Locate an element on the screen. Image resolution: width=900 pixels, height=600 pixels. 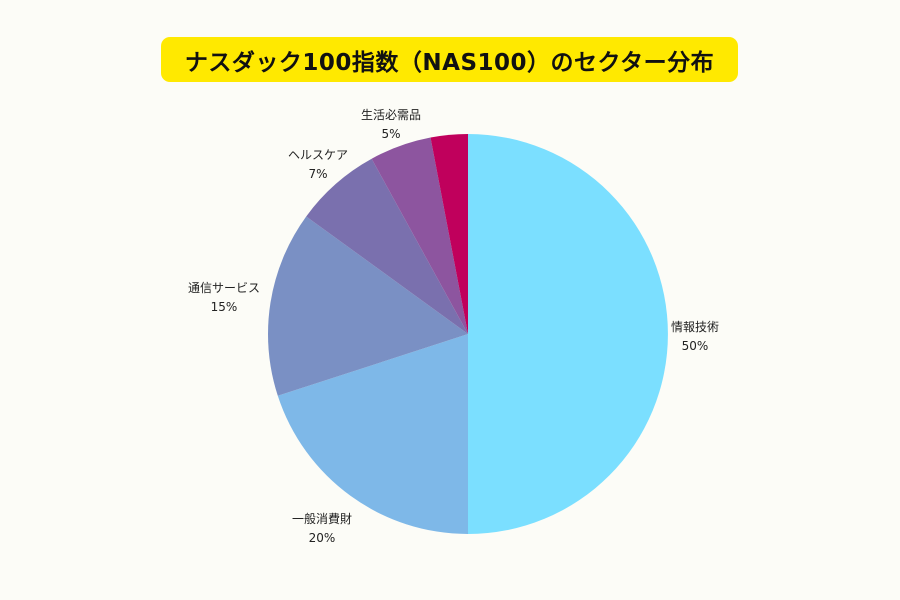
chart-title: ナスダック100指数（NAS100）のセクター分布 is located at coordinates (449, 62).